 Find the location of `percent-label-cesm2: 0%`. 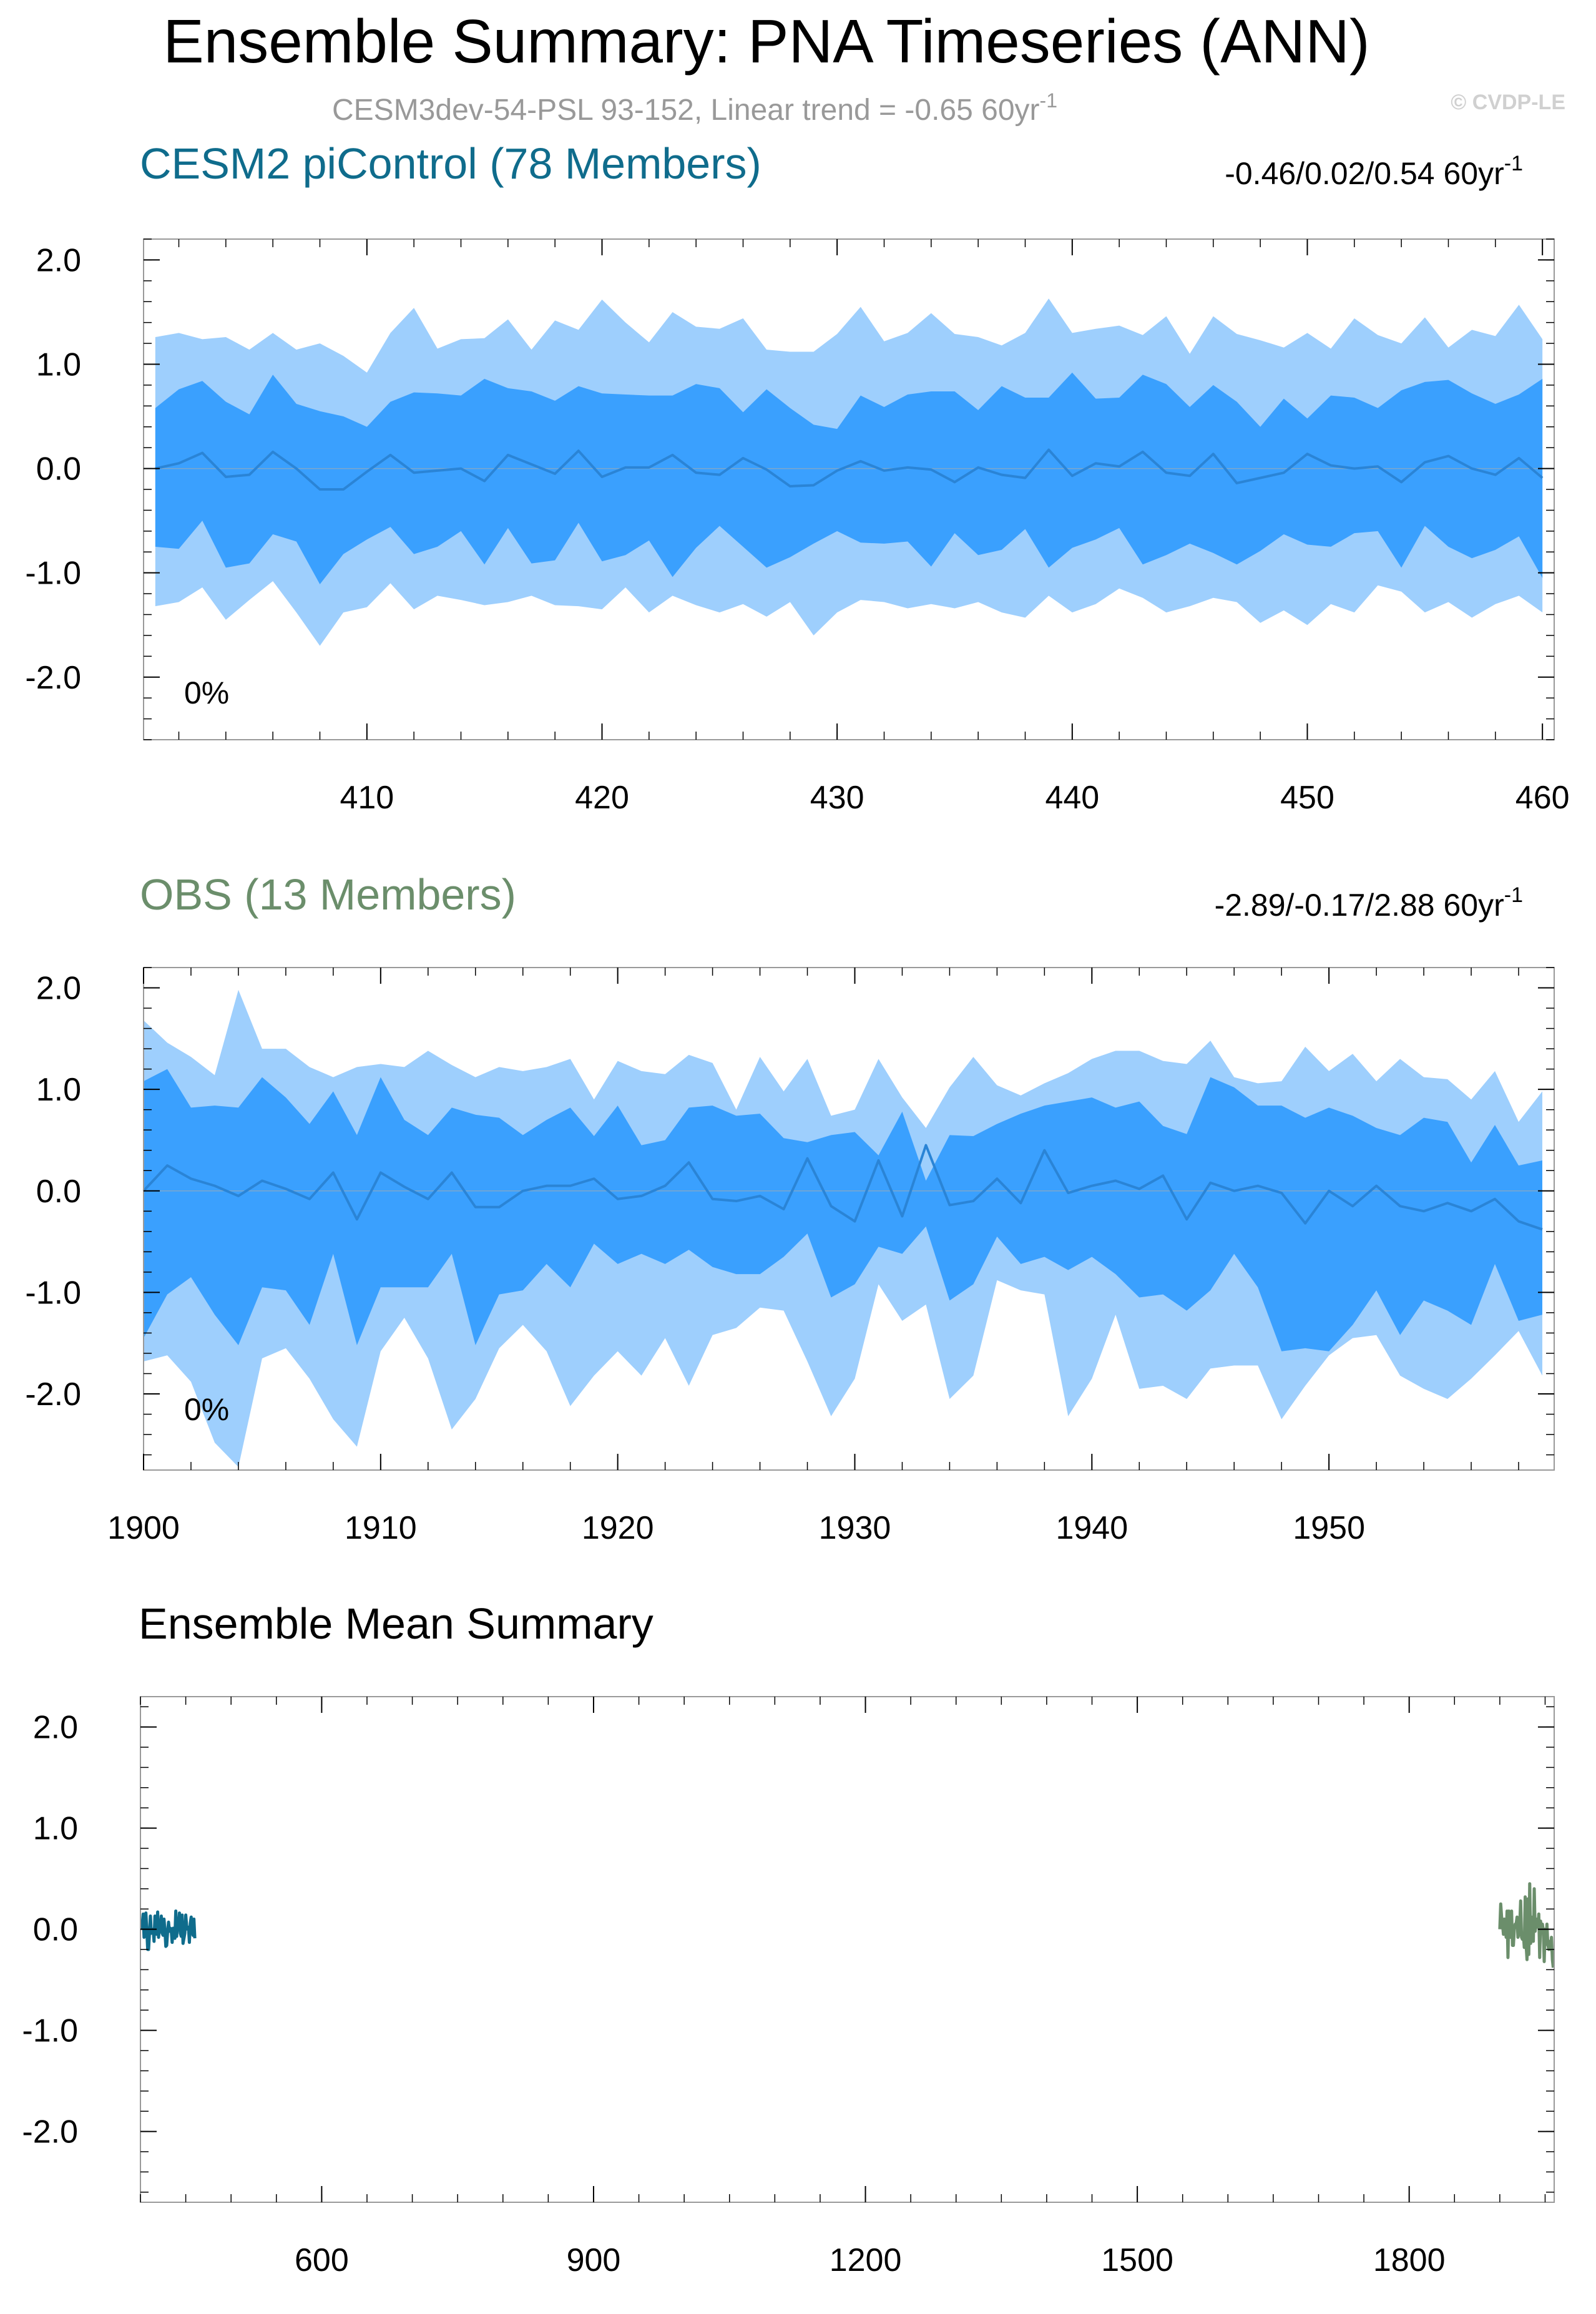

percent-label-cesm2: 0% is located at coordinates (206, 692).